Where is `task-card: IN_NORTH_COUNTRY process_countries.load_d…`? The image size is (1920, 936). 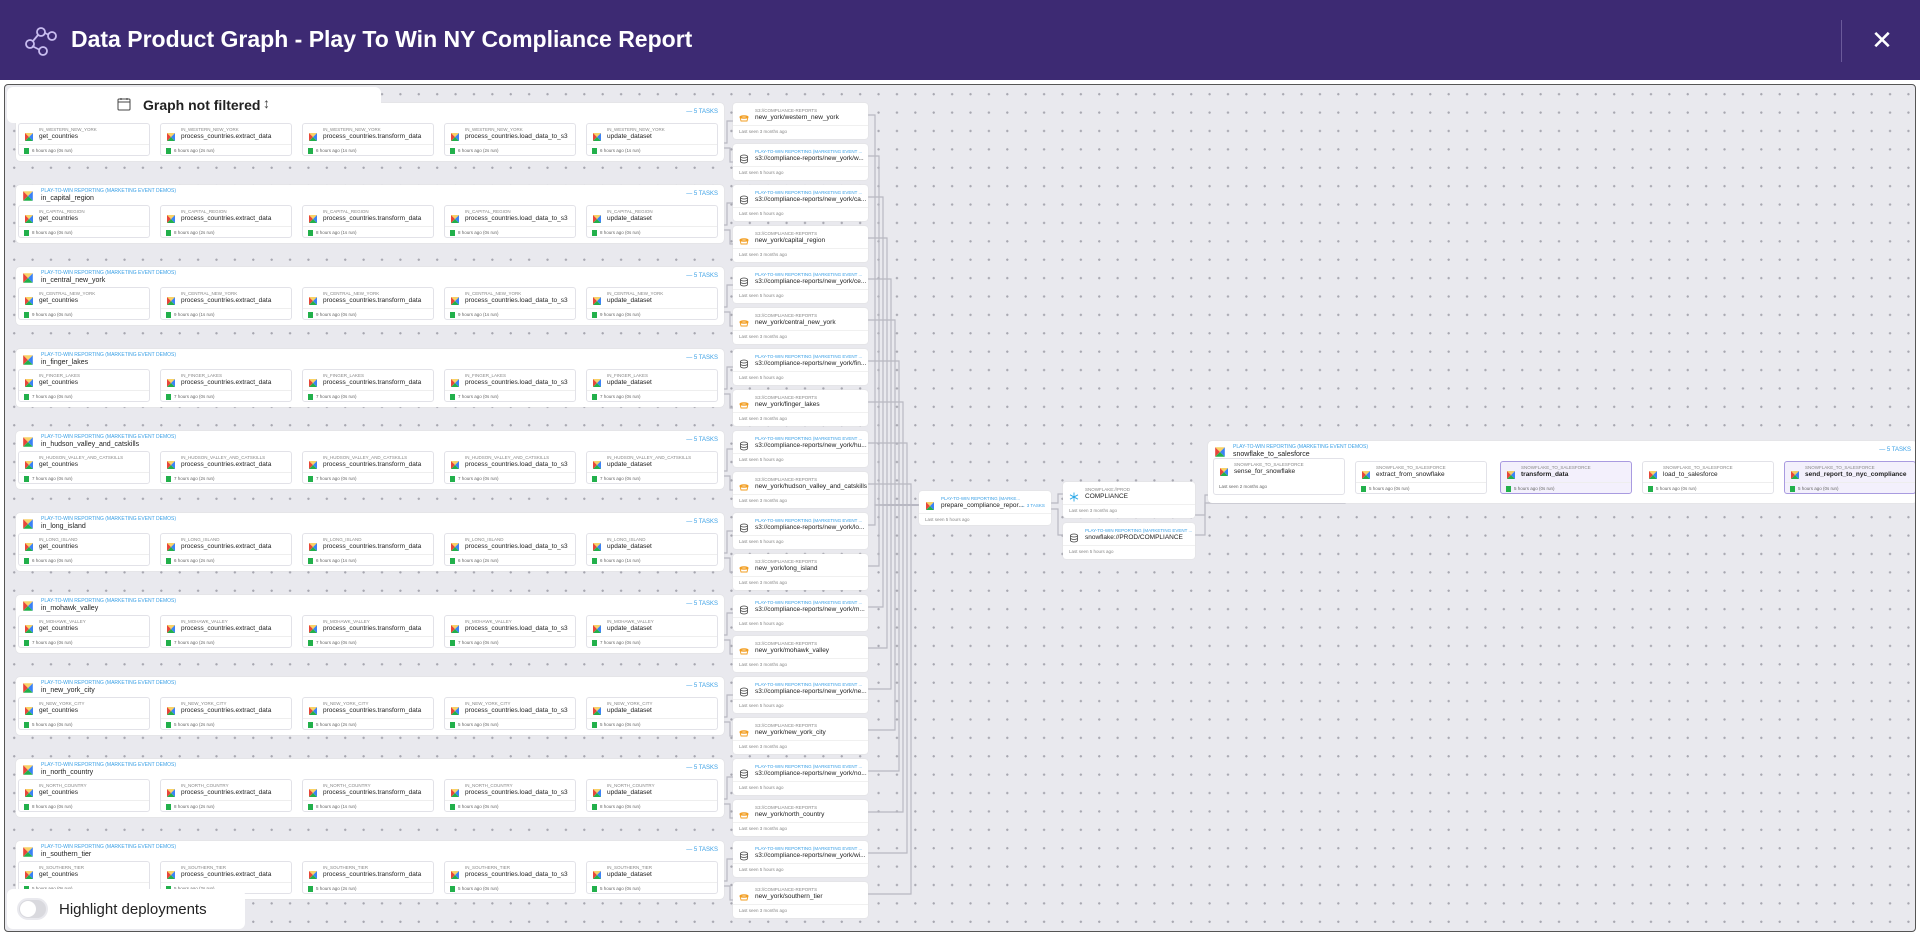
task-card: IN_NORTH_COUNTRY process_countries.load_d… is located at coordinates (510, 795).